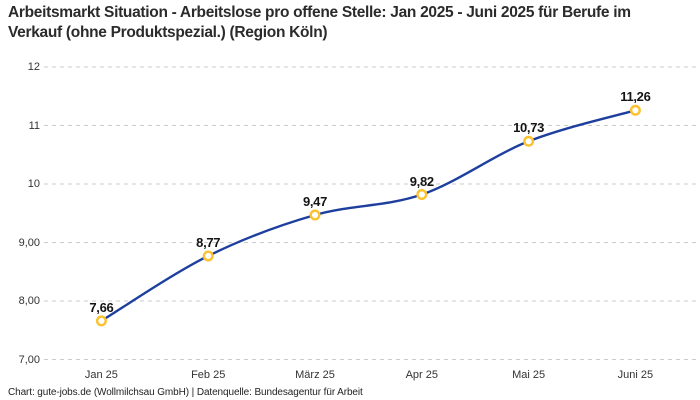 This screenshot has height=400, width=700. Describe the element at coordinates (29, 301) in the screenshot. I see `y-tick-label: 8,00` at that location.